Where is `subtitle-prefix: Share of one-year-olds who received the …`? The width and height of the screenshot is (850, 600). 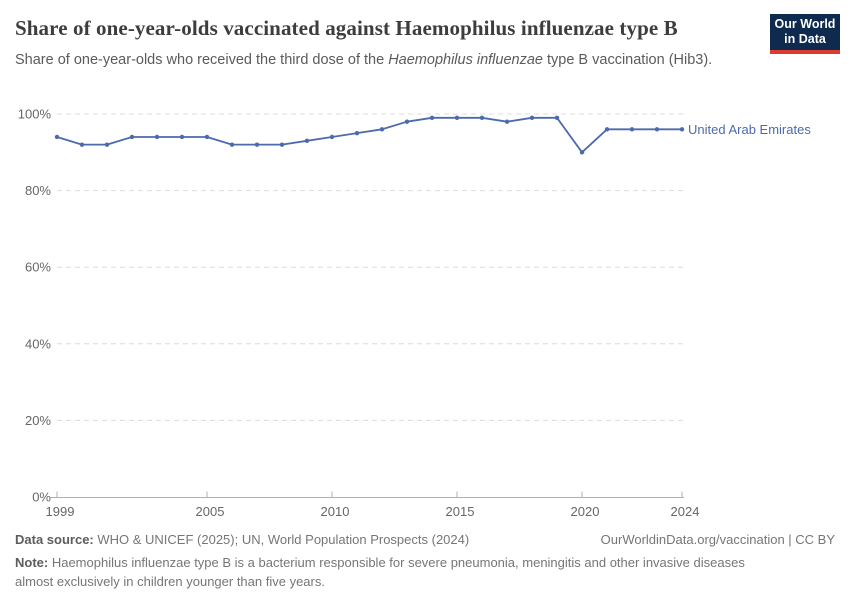 subtitle-prefix: Share of one-year-olds who received the … is located at coordinates (202, 60).